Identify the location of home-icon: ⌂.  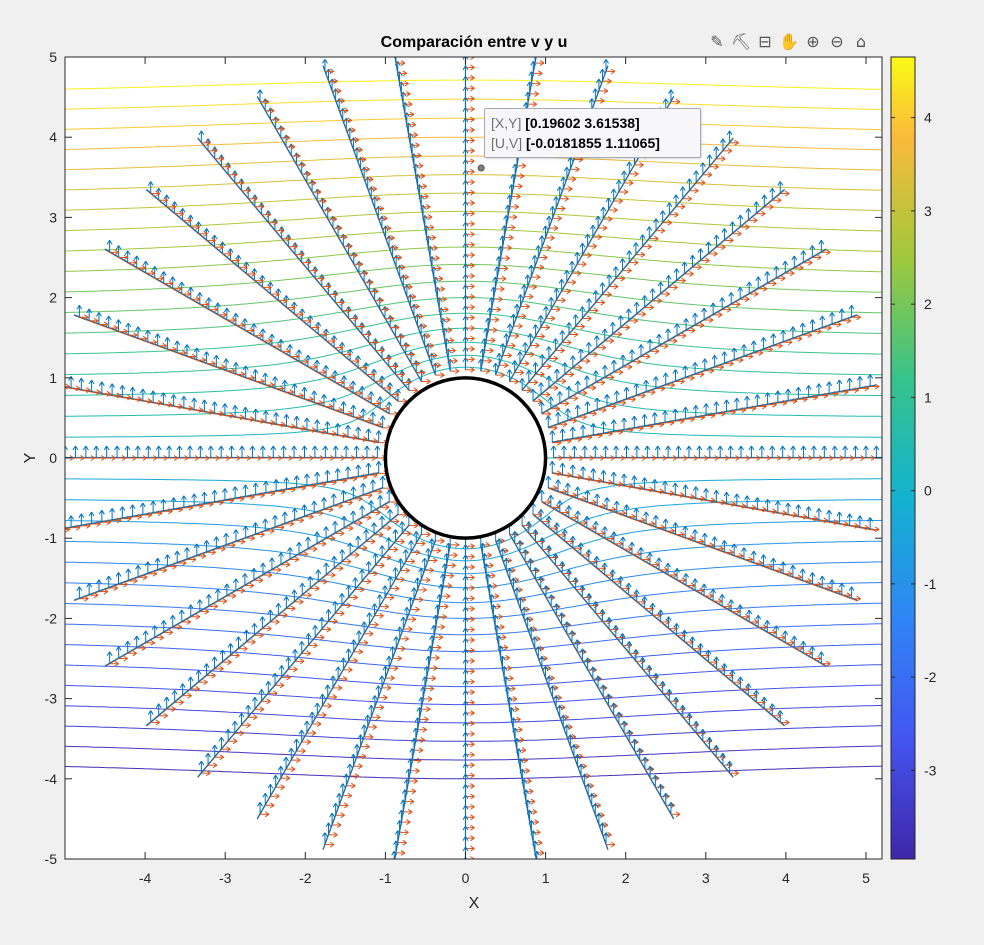
(861, 41).